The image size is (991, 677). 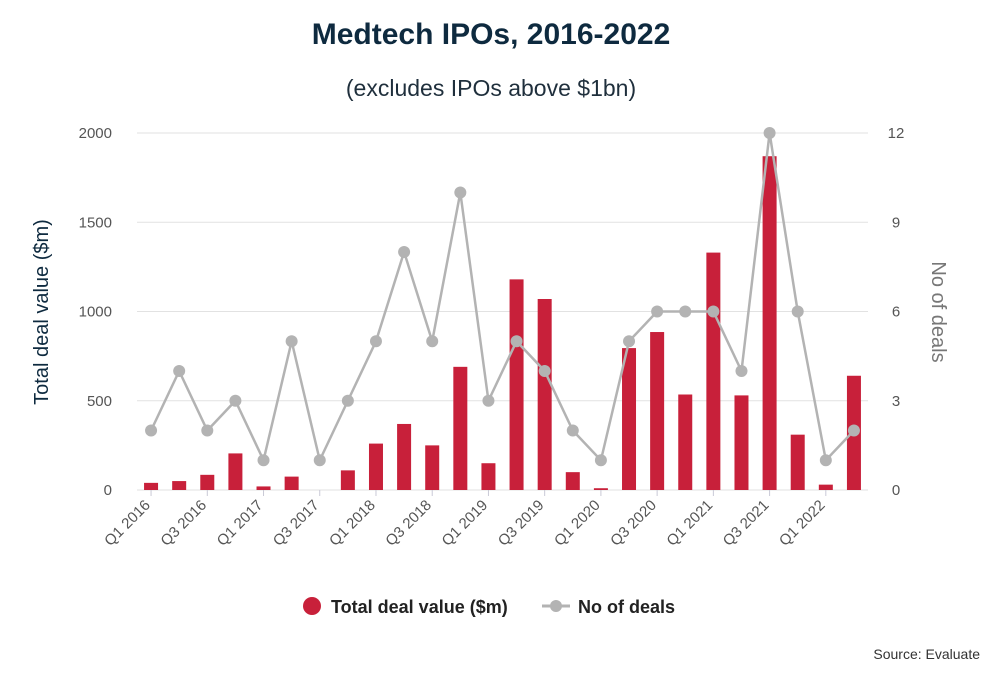 What do you see at coordinates (896, 222) in the screenshot?
I see `y2-tick-label: 9` at bounding box center [896, 222].